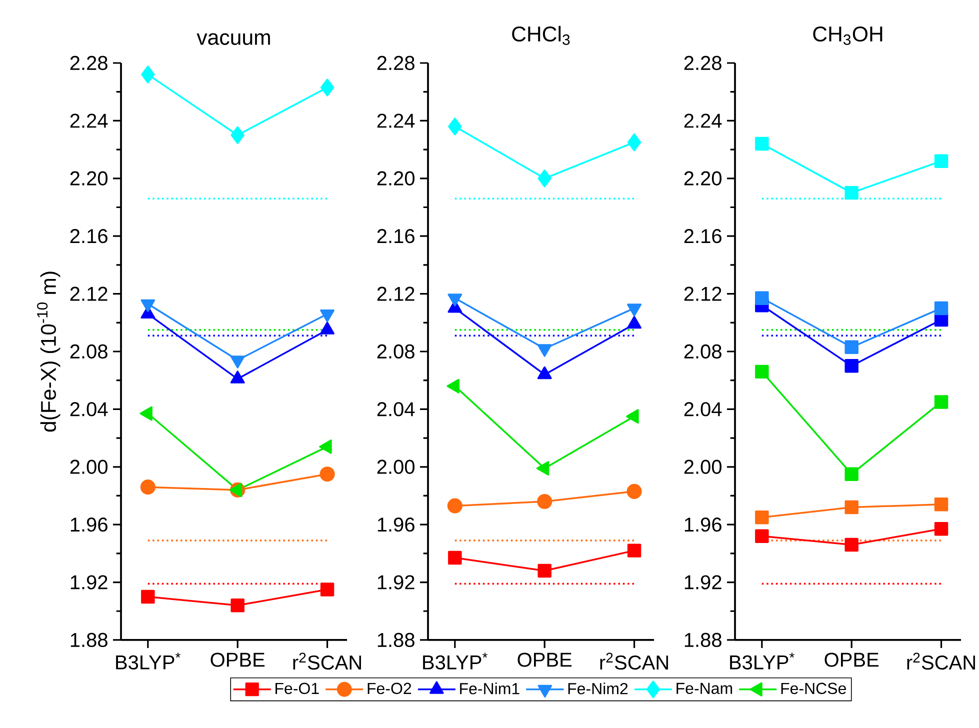  I want to click on y-axis-title: d(Fe-X) (10$^{-10}$ m), so click(48, 352).